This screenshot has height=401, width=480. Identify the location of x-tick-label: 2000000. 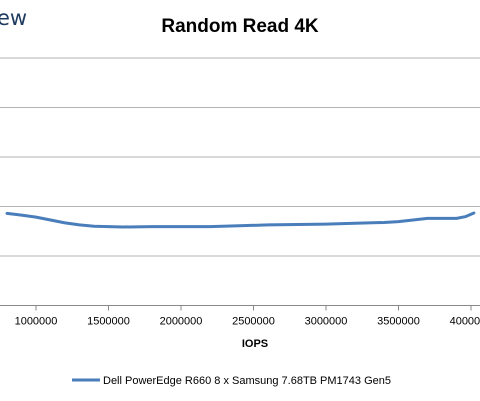
(181, 322).